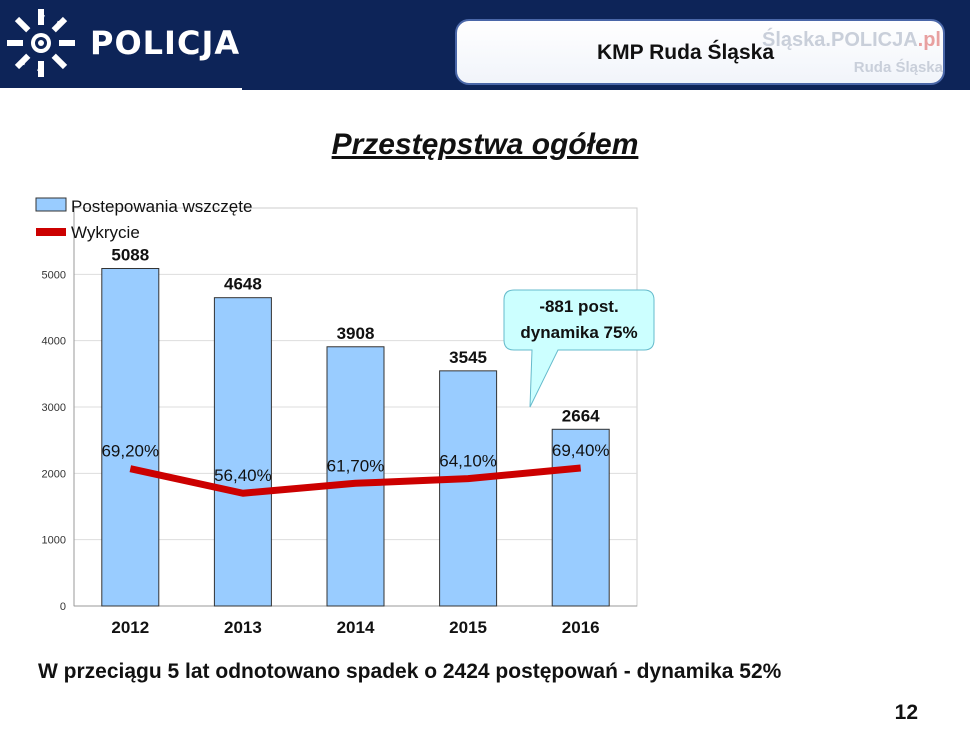  I want to click on line-value-label: 69,20%, so click(130, 451).